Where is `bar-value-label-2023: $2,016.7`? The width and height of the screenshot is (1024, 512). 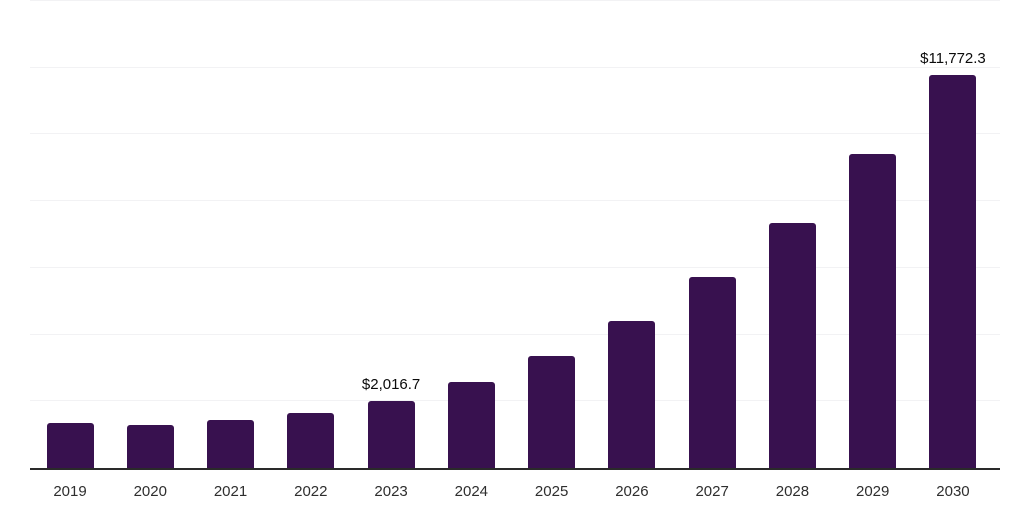 bar-value-label-2023: $2,016.7 is located at coordinates (391, 384).